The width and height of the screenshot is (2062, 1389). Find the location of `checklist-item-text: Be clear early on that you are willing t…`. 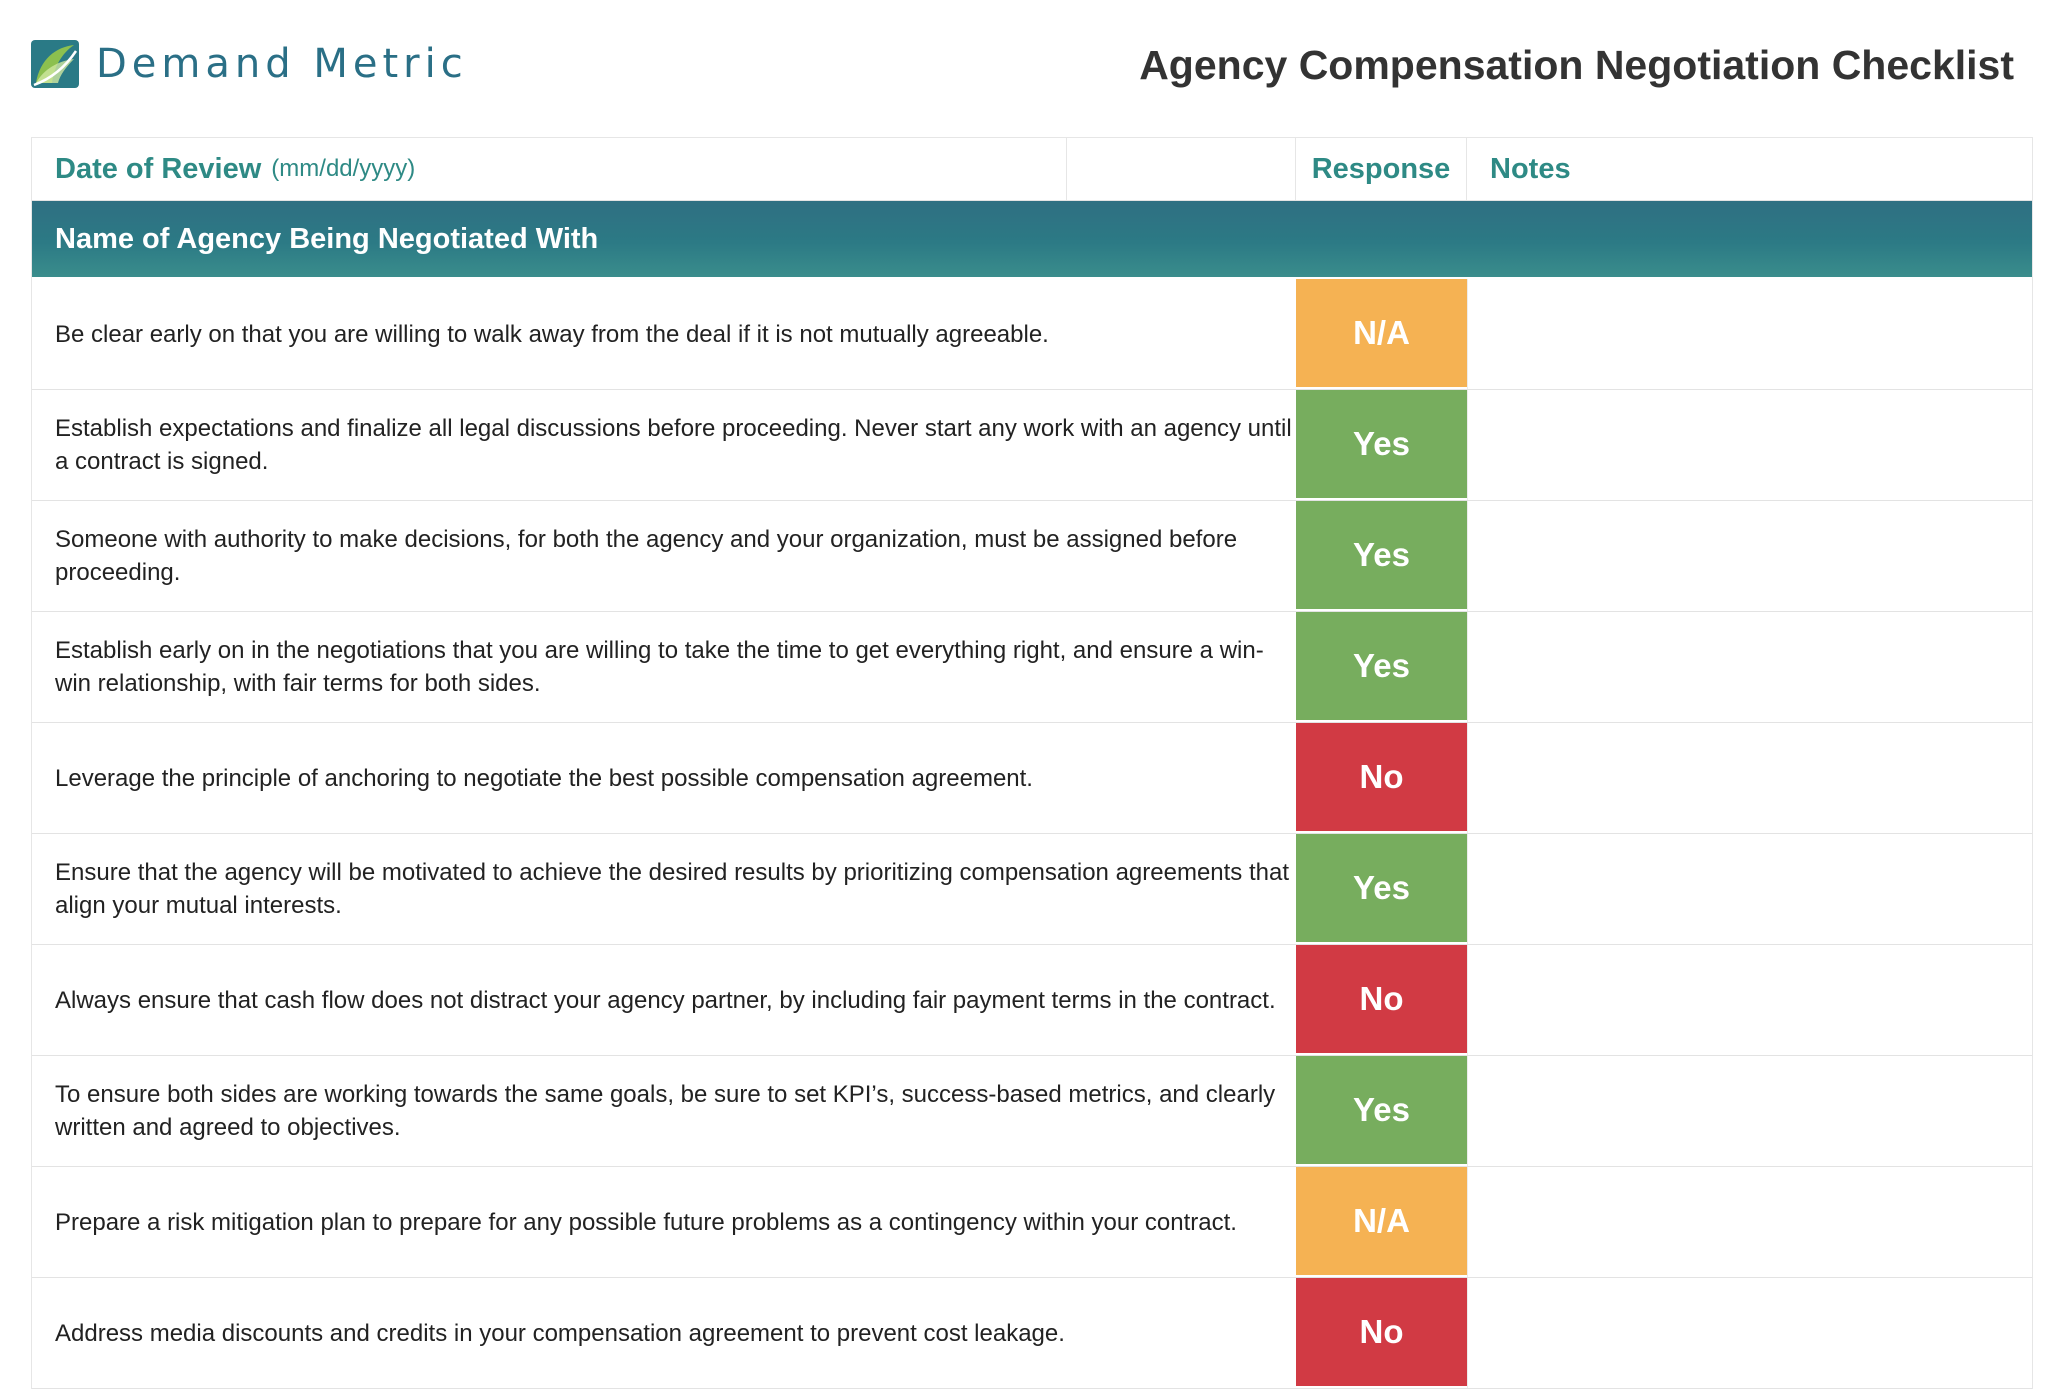

checklist-item-text: Be clear early on that you are willing t… is located at coordinates (552, 334).